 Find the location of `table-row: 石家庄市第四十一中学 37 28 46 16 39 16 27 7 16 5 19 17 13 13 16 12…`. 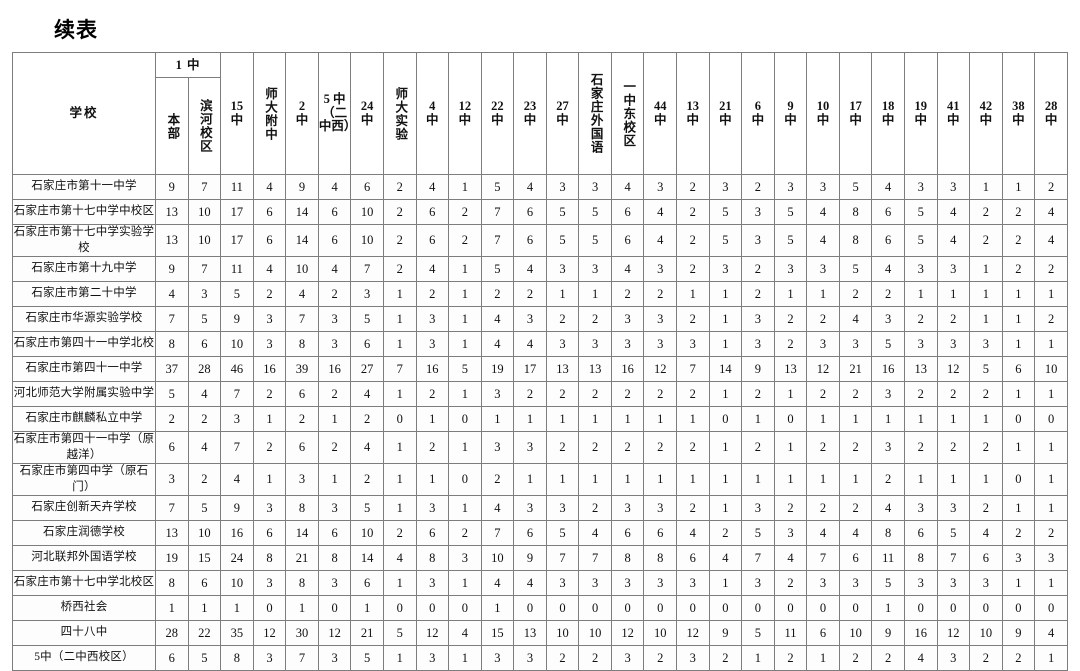

table-row: 石家庄市第四十一中学 37 28 46 16 39 16 27 7 16 5 19 17 13 13 16 12… is located at coordinates (540, 369).